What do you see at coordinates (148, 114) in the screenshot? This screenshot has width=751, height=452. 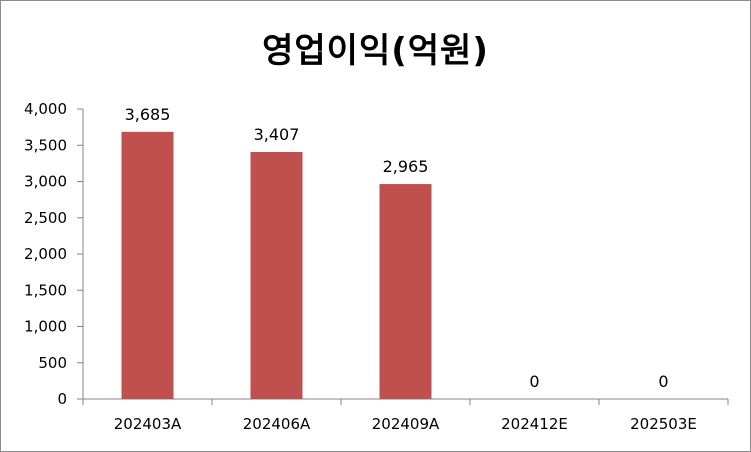 I see `data-label-202403A: 3,685` at bounding box center [148, 114].